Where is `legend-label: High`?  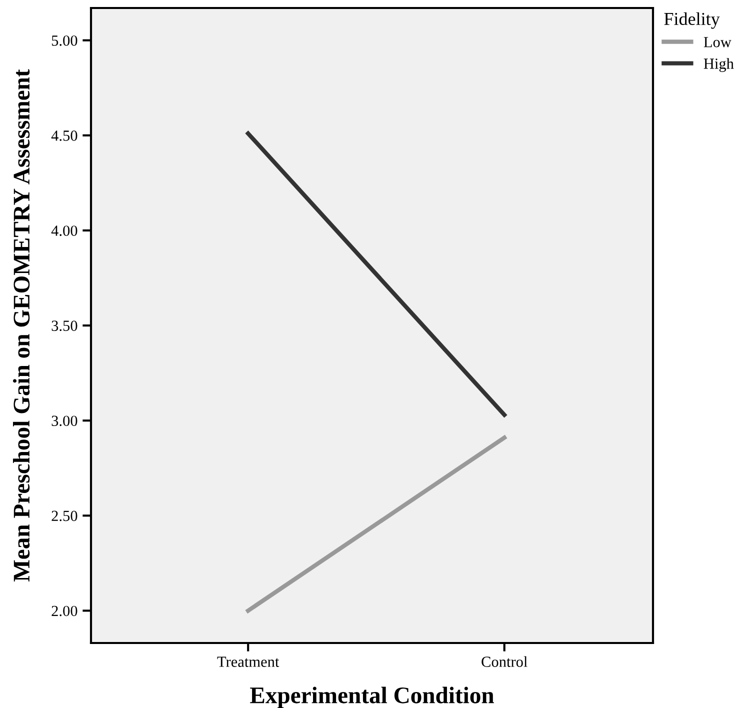 legend-label: High is located at coordinates (719, 65).